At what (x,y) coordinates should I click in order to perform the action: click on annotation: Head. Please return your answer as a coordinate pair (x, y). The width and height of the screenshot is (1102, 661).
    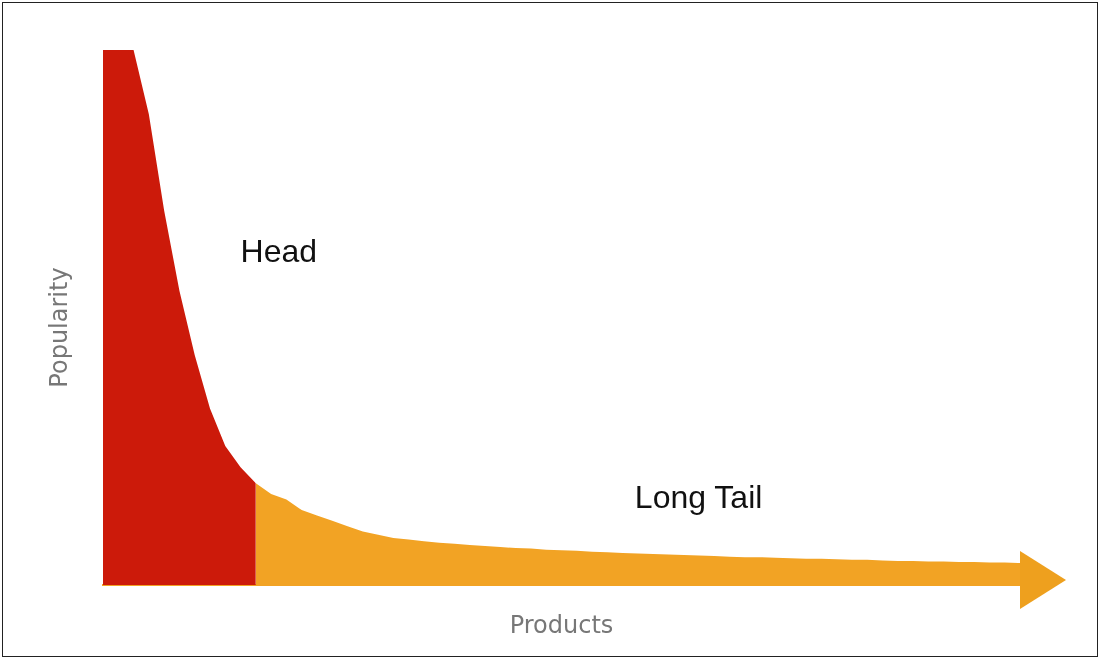
    Looking at the image, I should click on (279, 251).